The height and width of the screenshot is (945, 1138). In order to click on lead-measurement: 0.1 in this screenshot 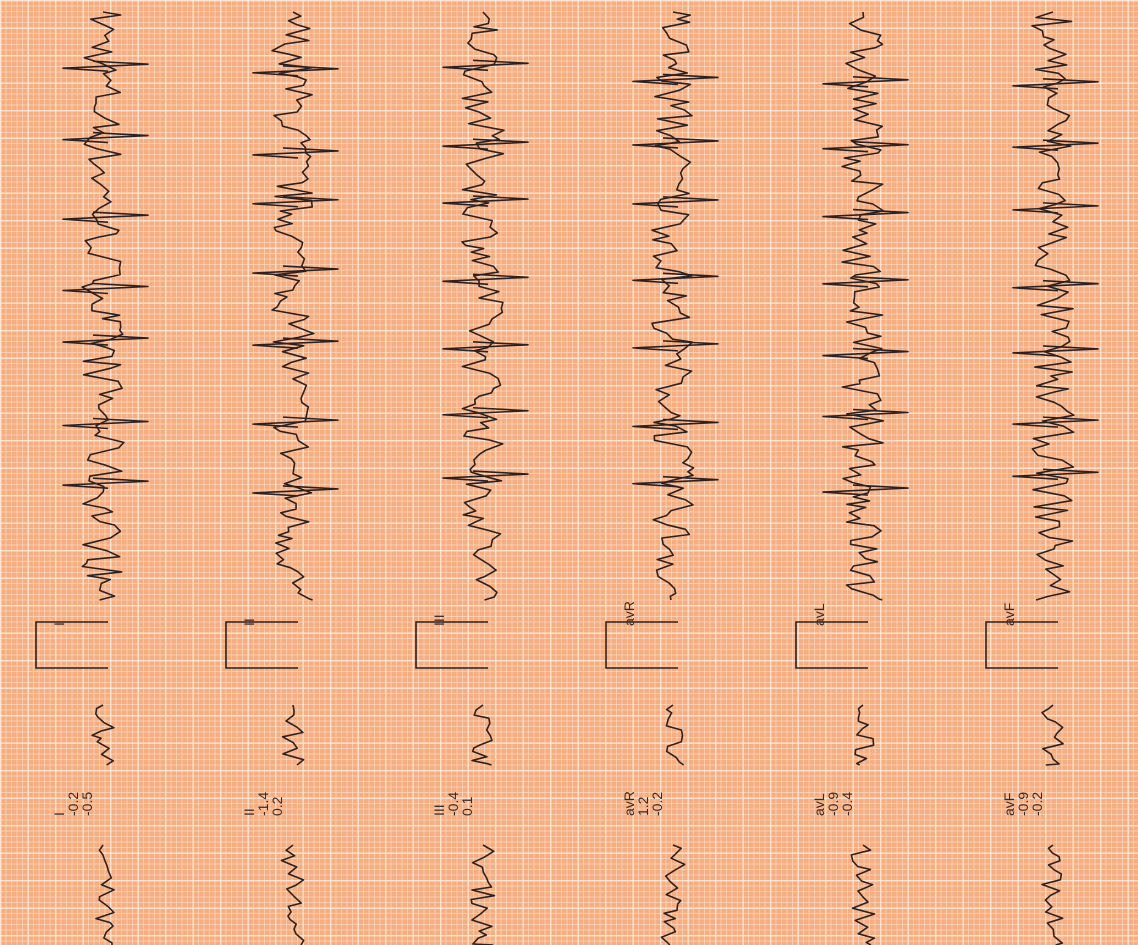, I will do `click(467, 806)`.